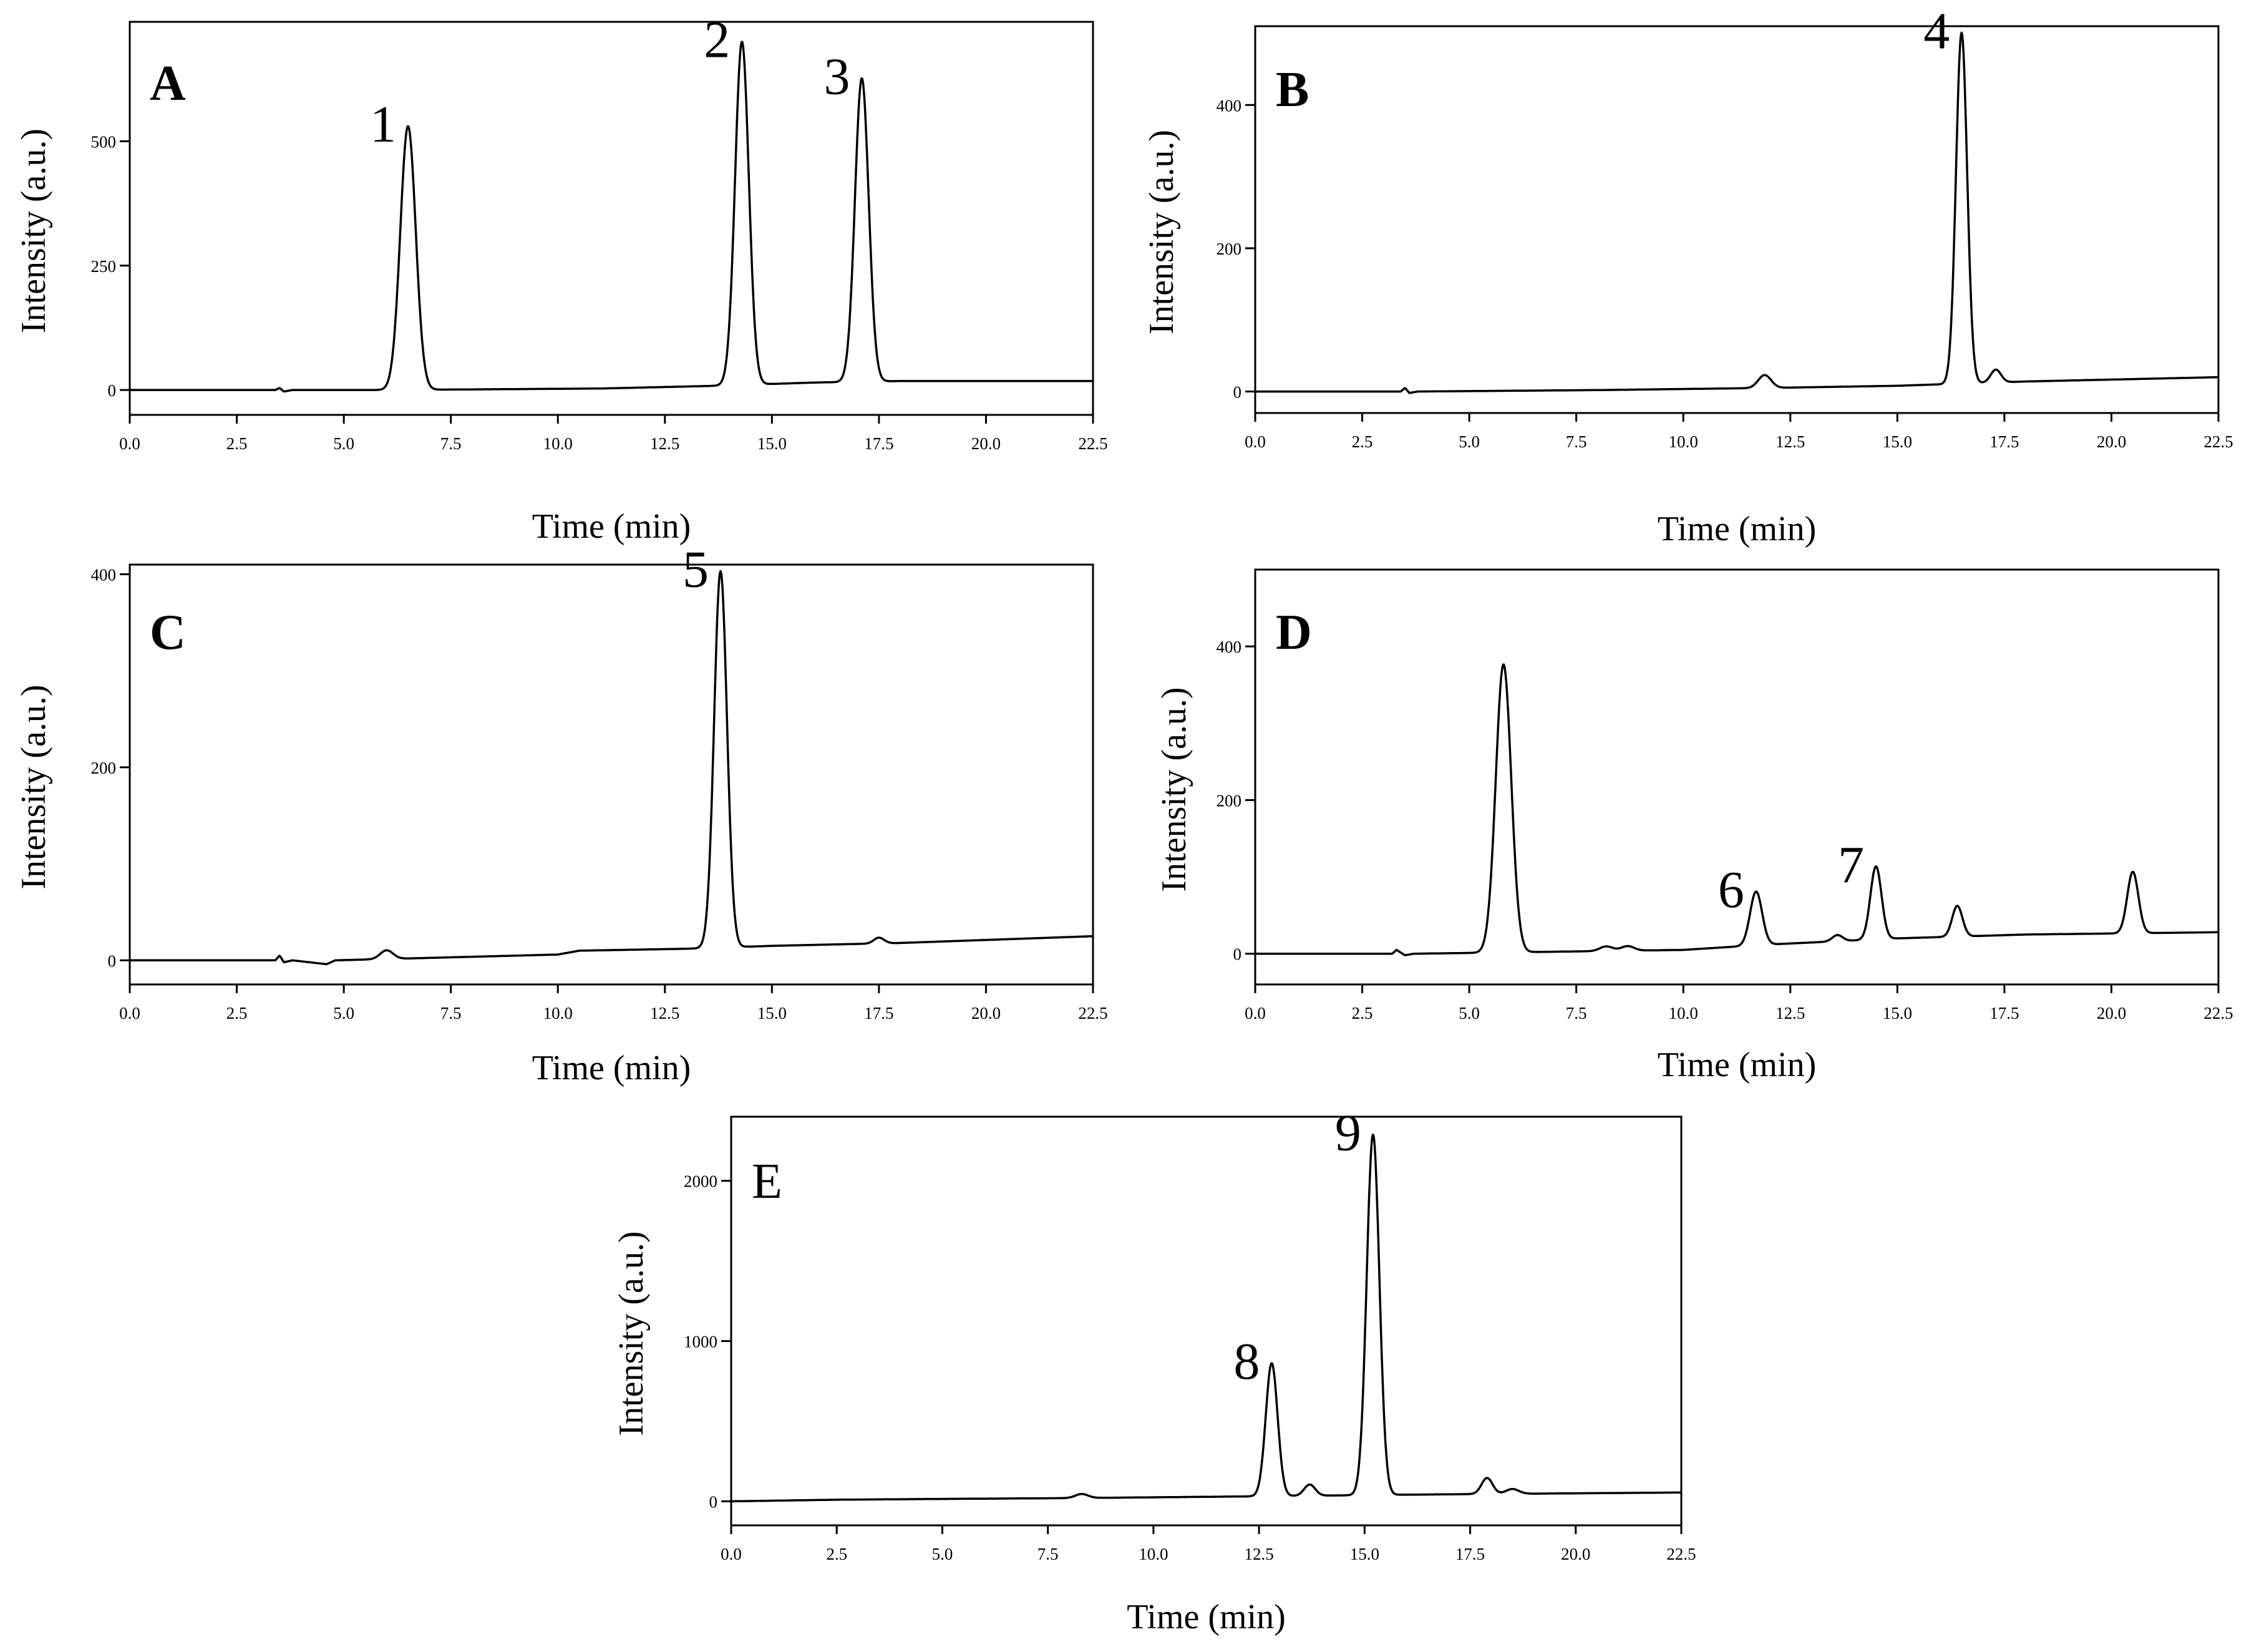  Describe the element at coordinates (836, 76) in the screenshot. I see `peak-label-3: 3` at that location.